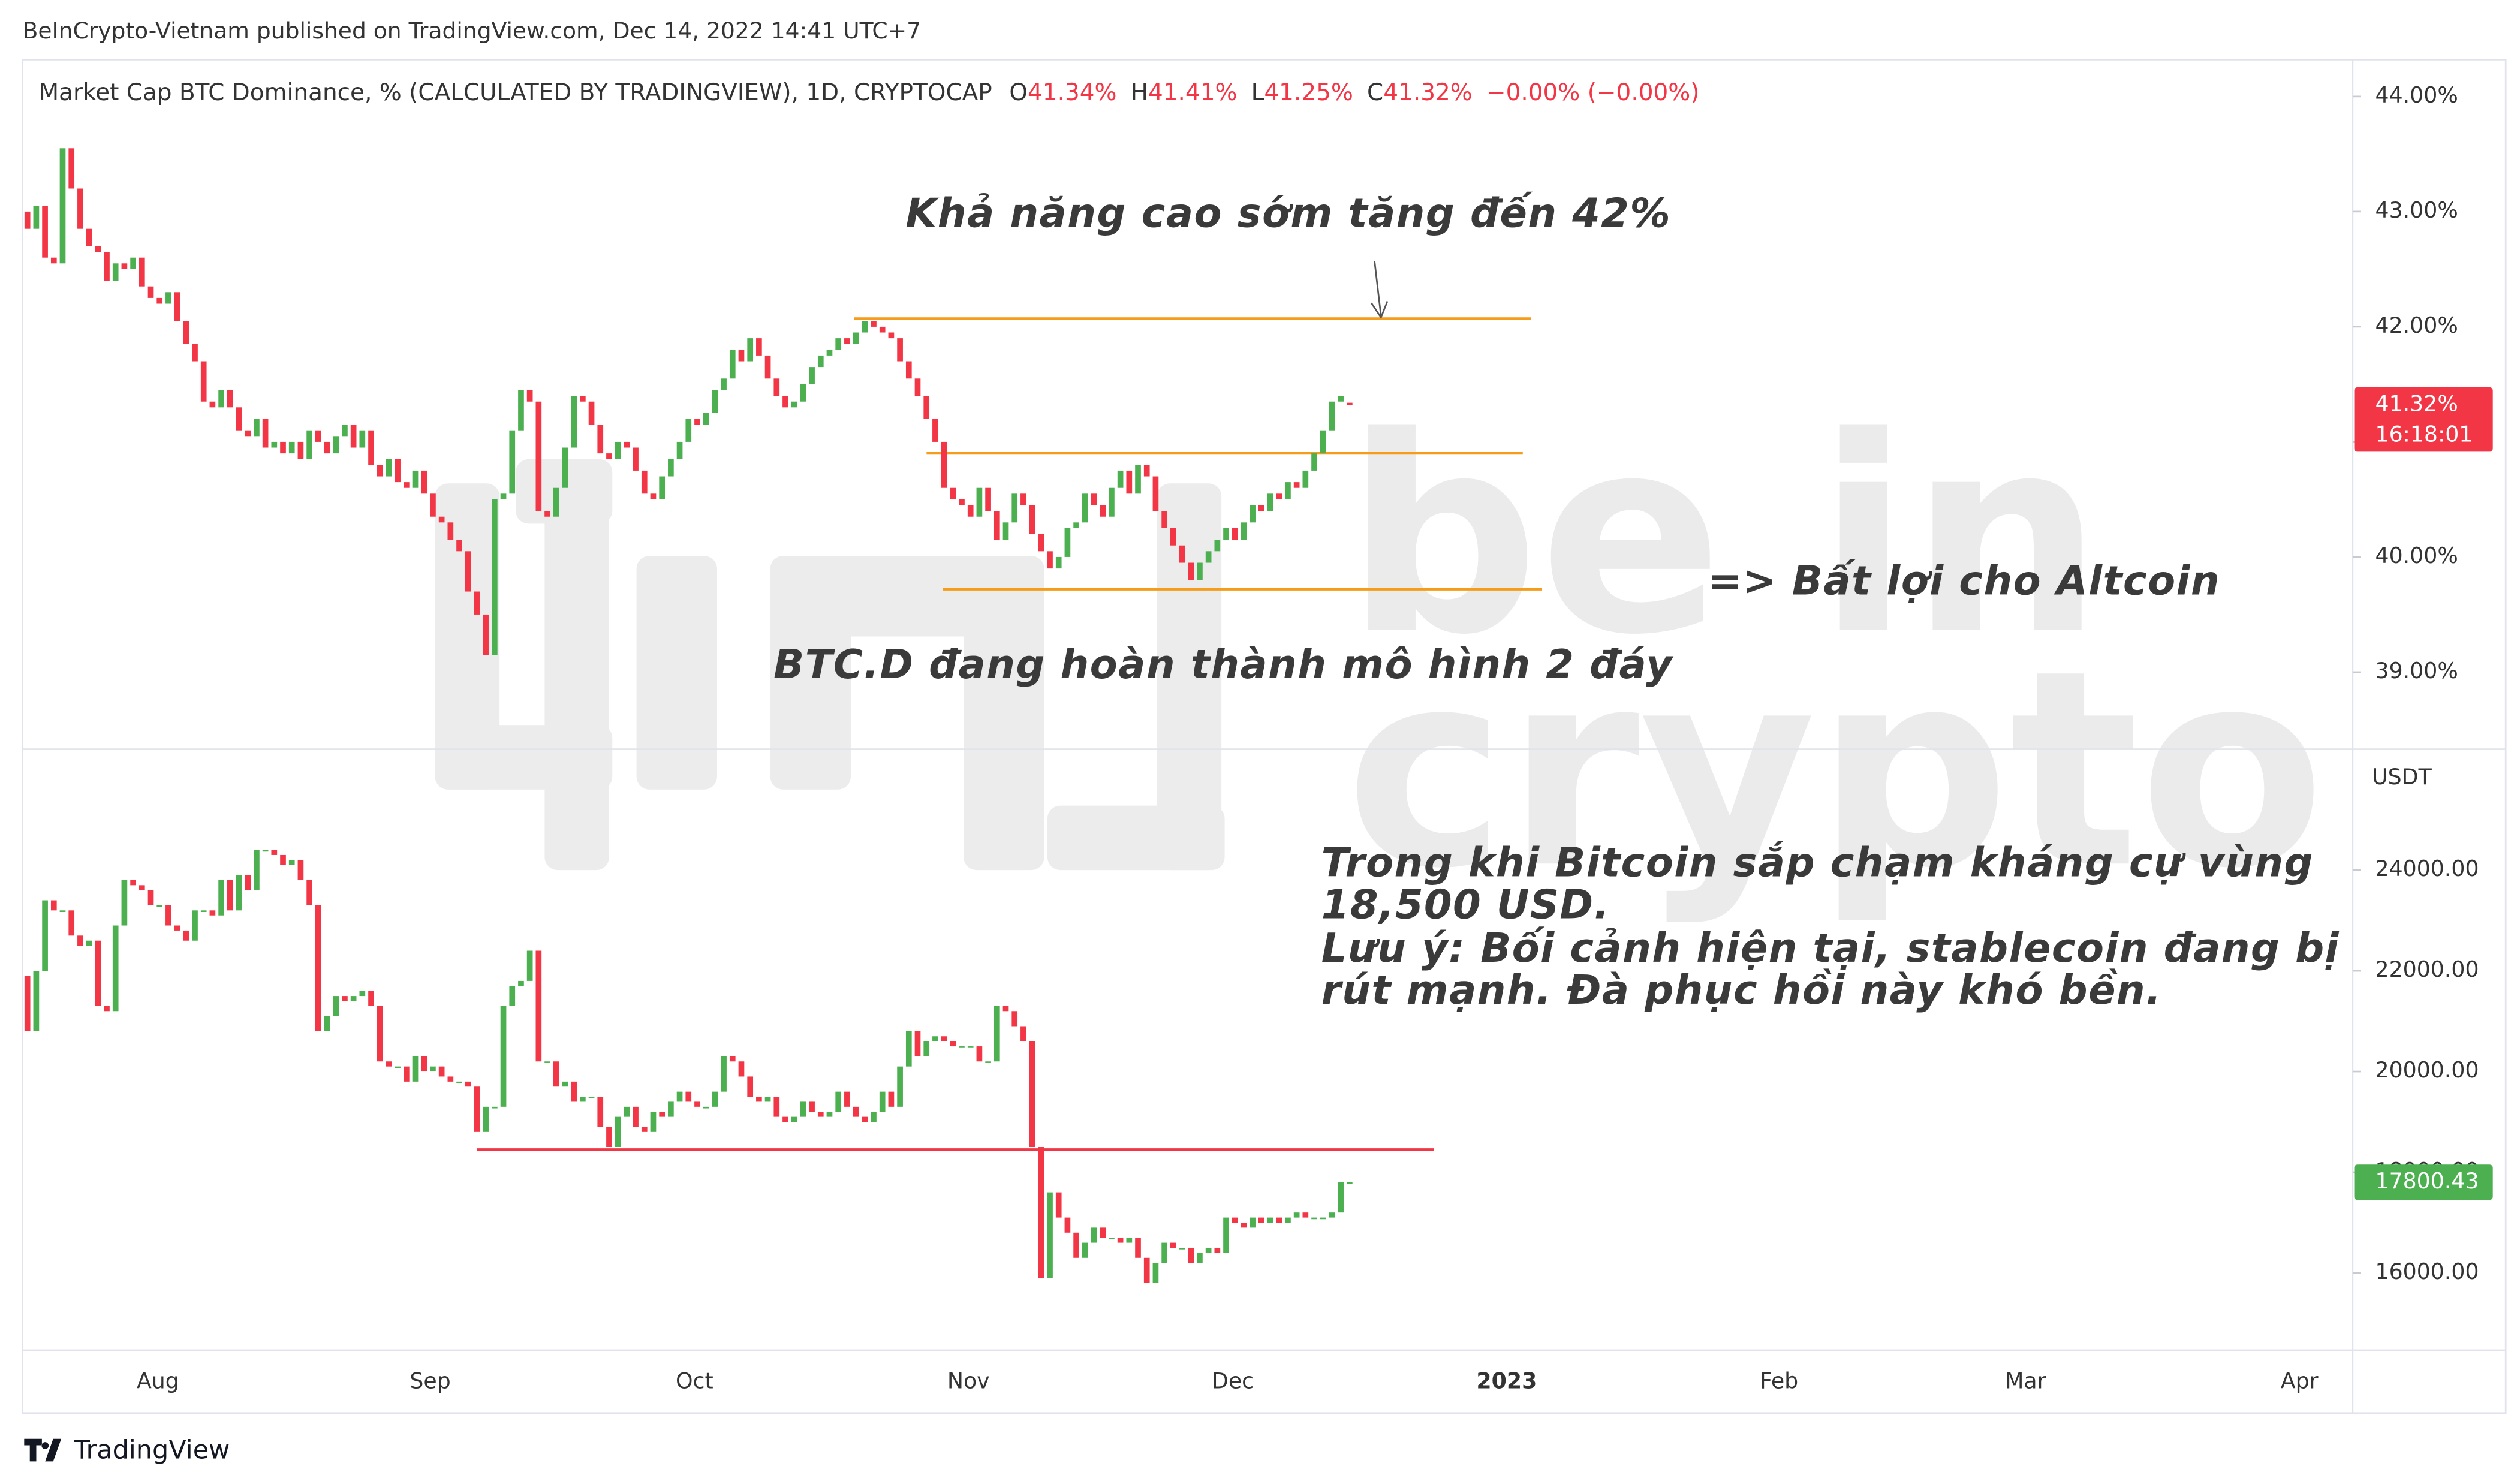 Image resolution: width=2517 pixels, height=1484 pixels. Describe the element at coordinates (2025, 1381) in the screenshot. I see `x-tick-label: Mar` at that location.